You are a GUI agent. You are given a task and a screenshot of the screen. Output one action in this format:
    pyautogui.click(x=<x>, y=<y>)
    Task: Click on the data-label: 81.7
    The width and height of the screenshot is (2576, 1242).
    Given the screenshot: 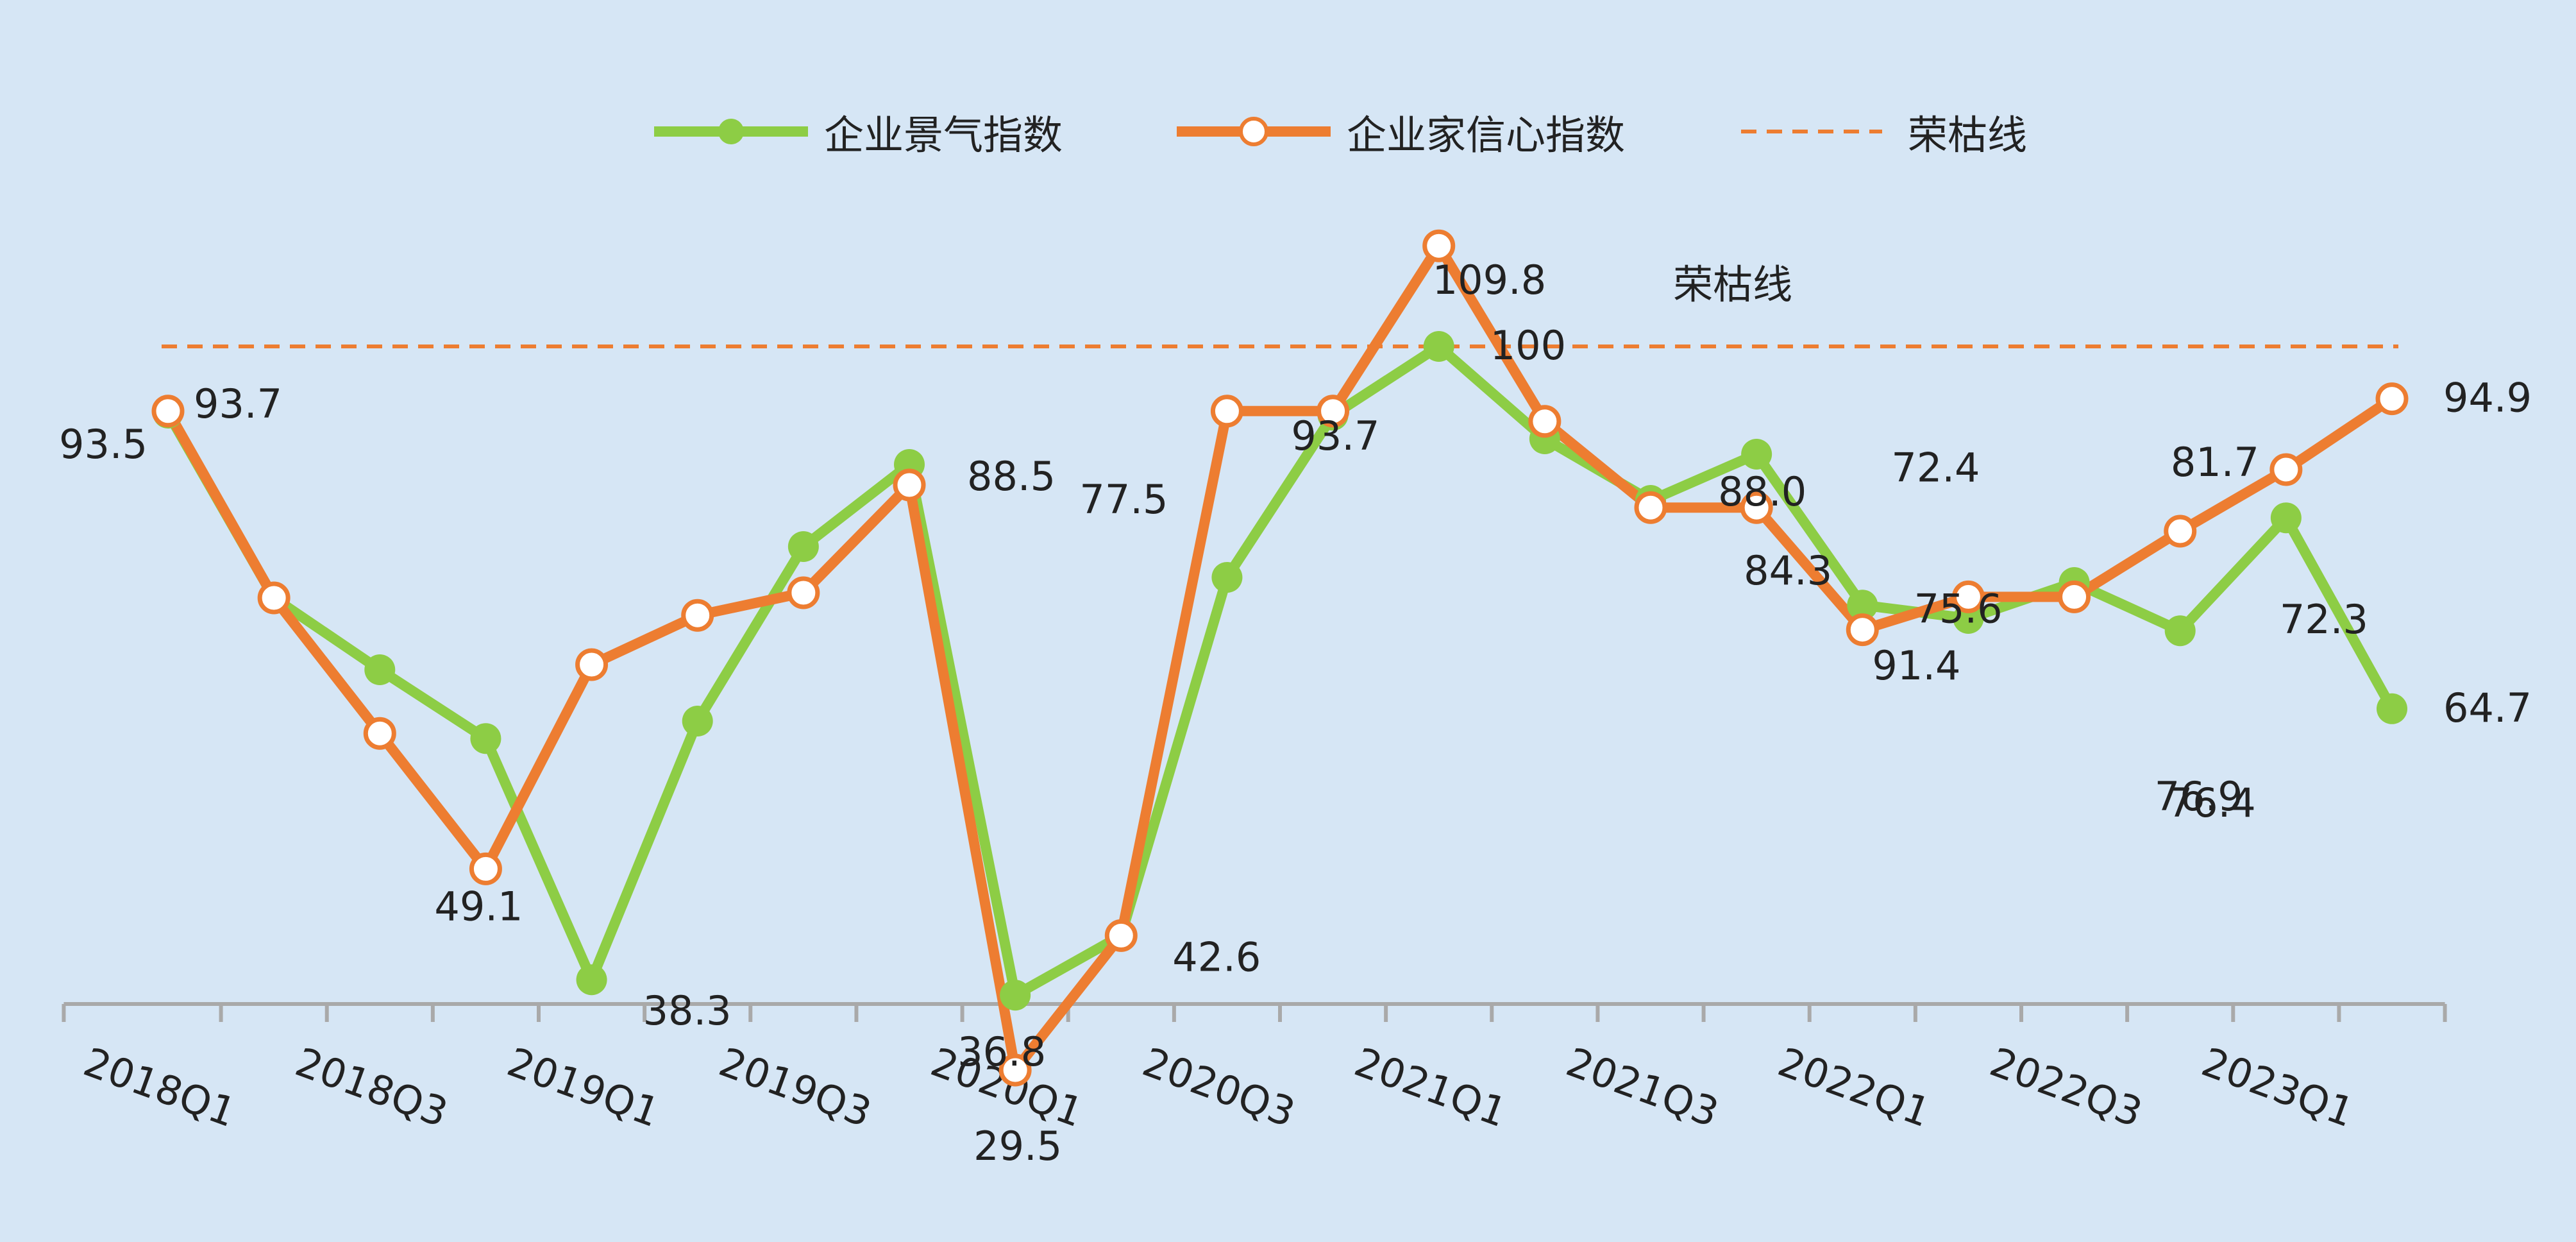 What is the action you would take?
    pyautogui.click(x=2215, y=462)
    